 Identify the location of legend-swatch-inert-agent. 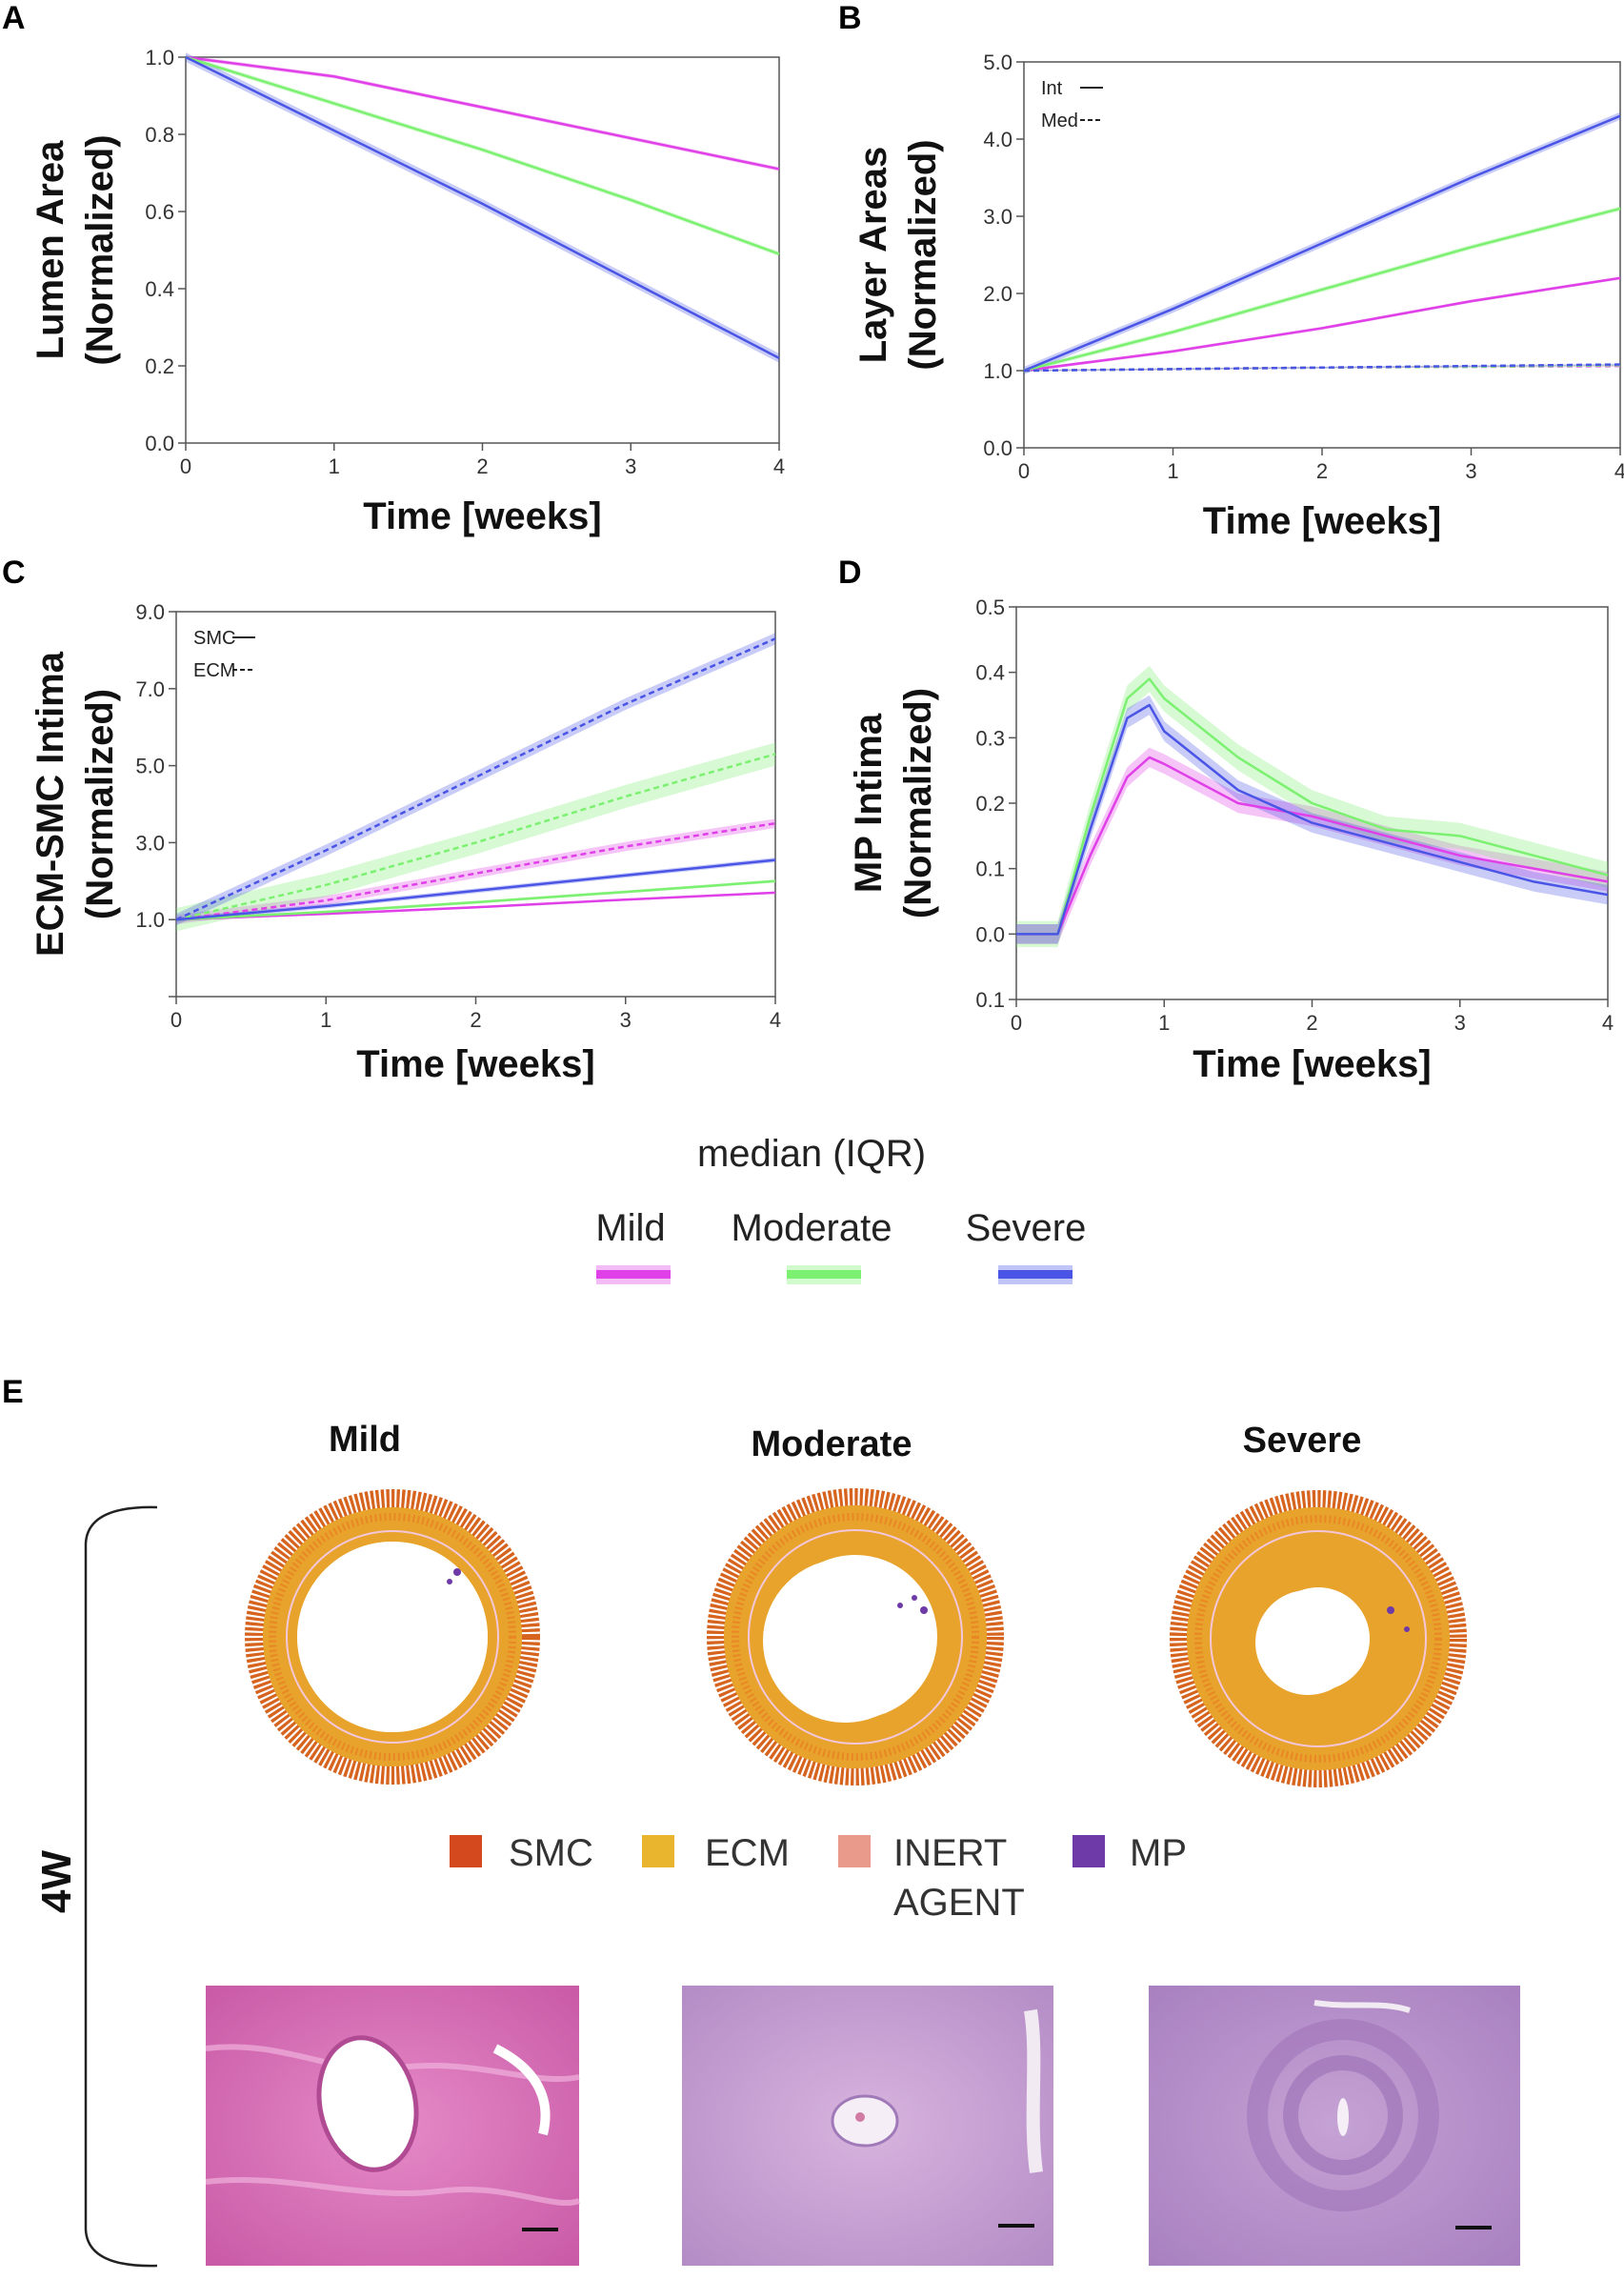
(854, 1851).